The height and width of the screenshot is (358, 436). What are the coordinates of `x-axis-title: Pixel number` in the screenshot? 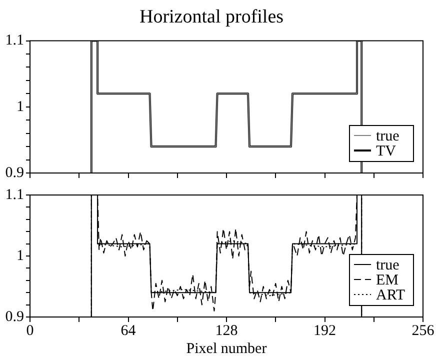 It's located at (226, 348).